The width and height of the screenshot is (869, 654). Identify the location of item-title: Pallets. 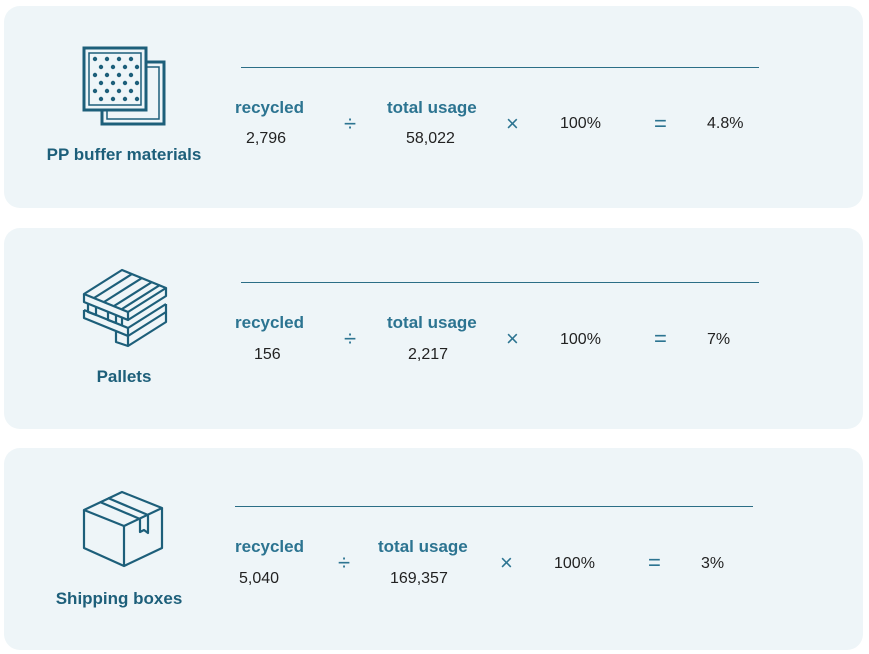
(124, 376).